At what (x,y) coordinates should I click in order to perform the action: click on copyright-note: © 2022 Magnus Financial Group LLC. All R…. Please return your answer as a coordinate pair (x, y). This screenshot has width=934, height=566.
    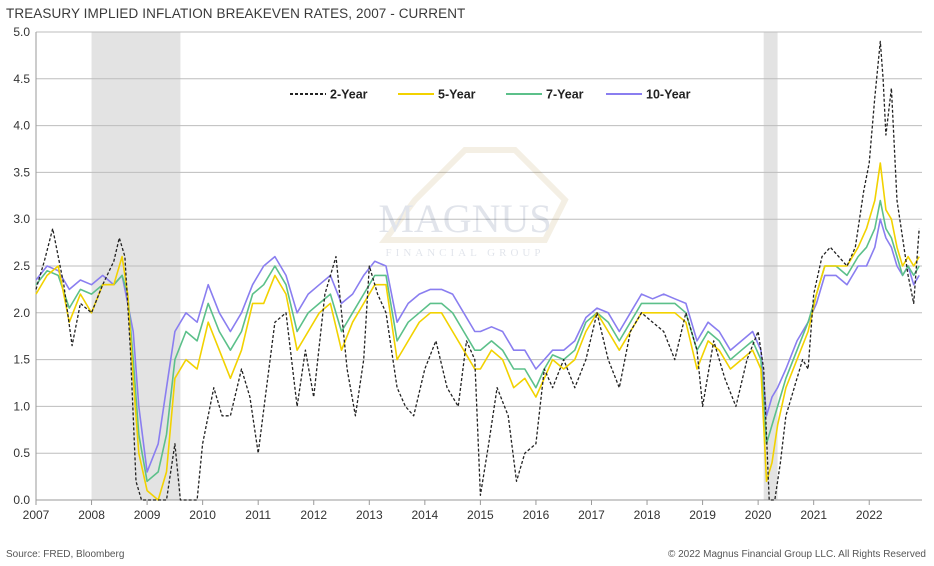
    Looking at the image, I should click on (796, 554).